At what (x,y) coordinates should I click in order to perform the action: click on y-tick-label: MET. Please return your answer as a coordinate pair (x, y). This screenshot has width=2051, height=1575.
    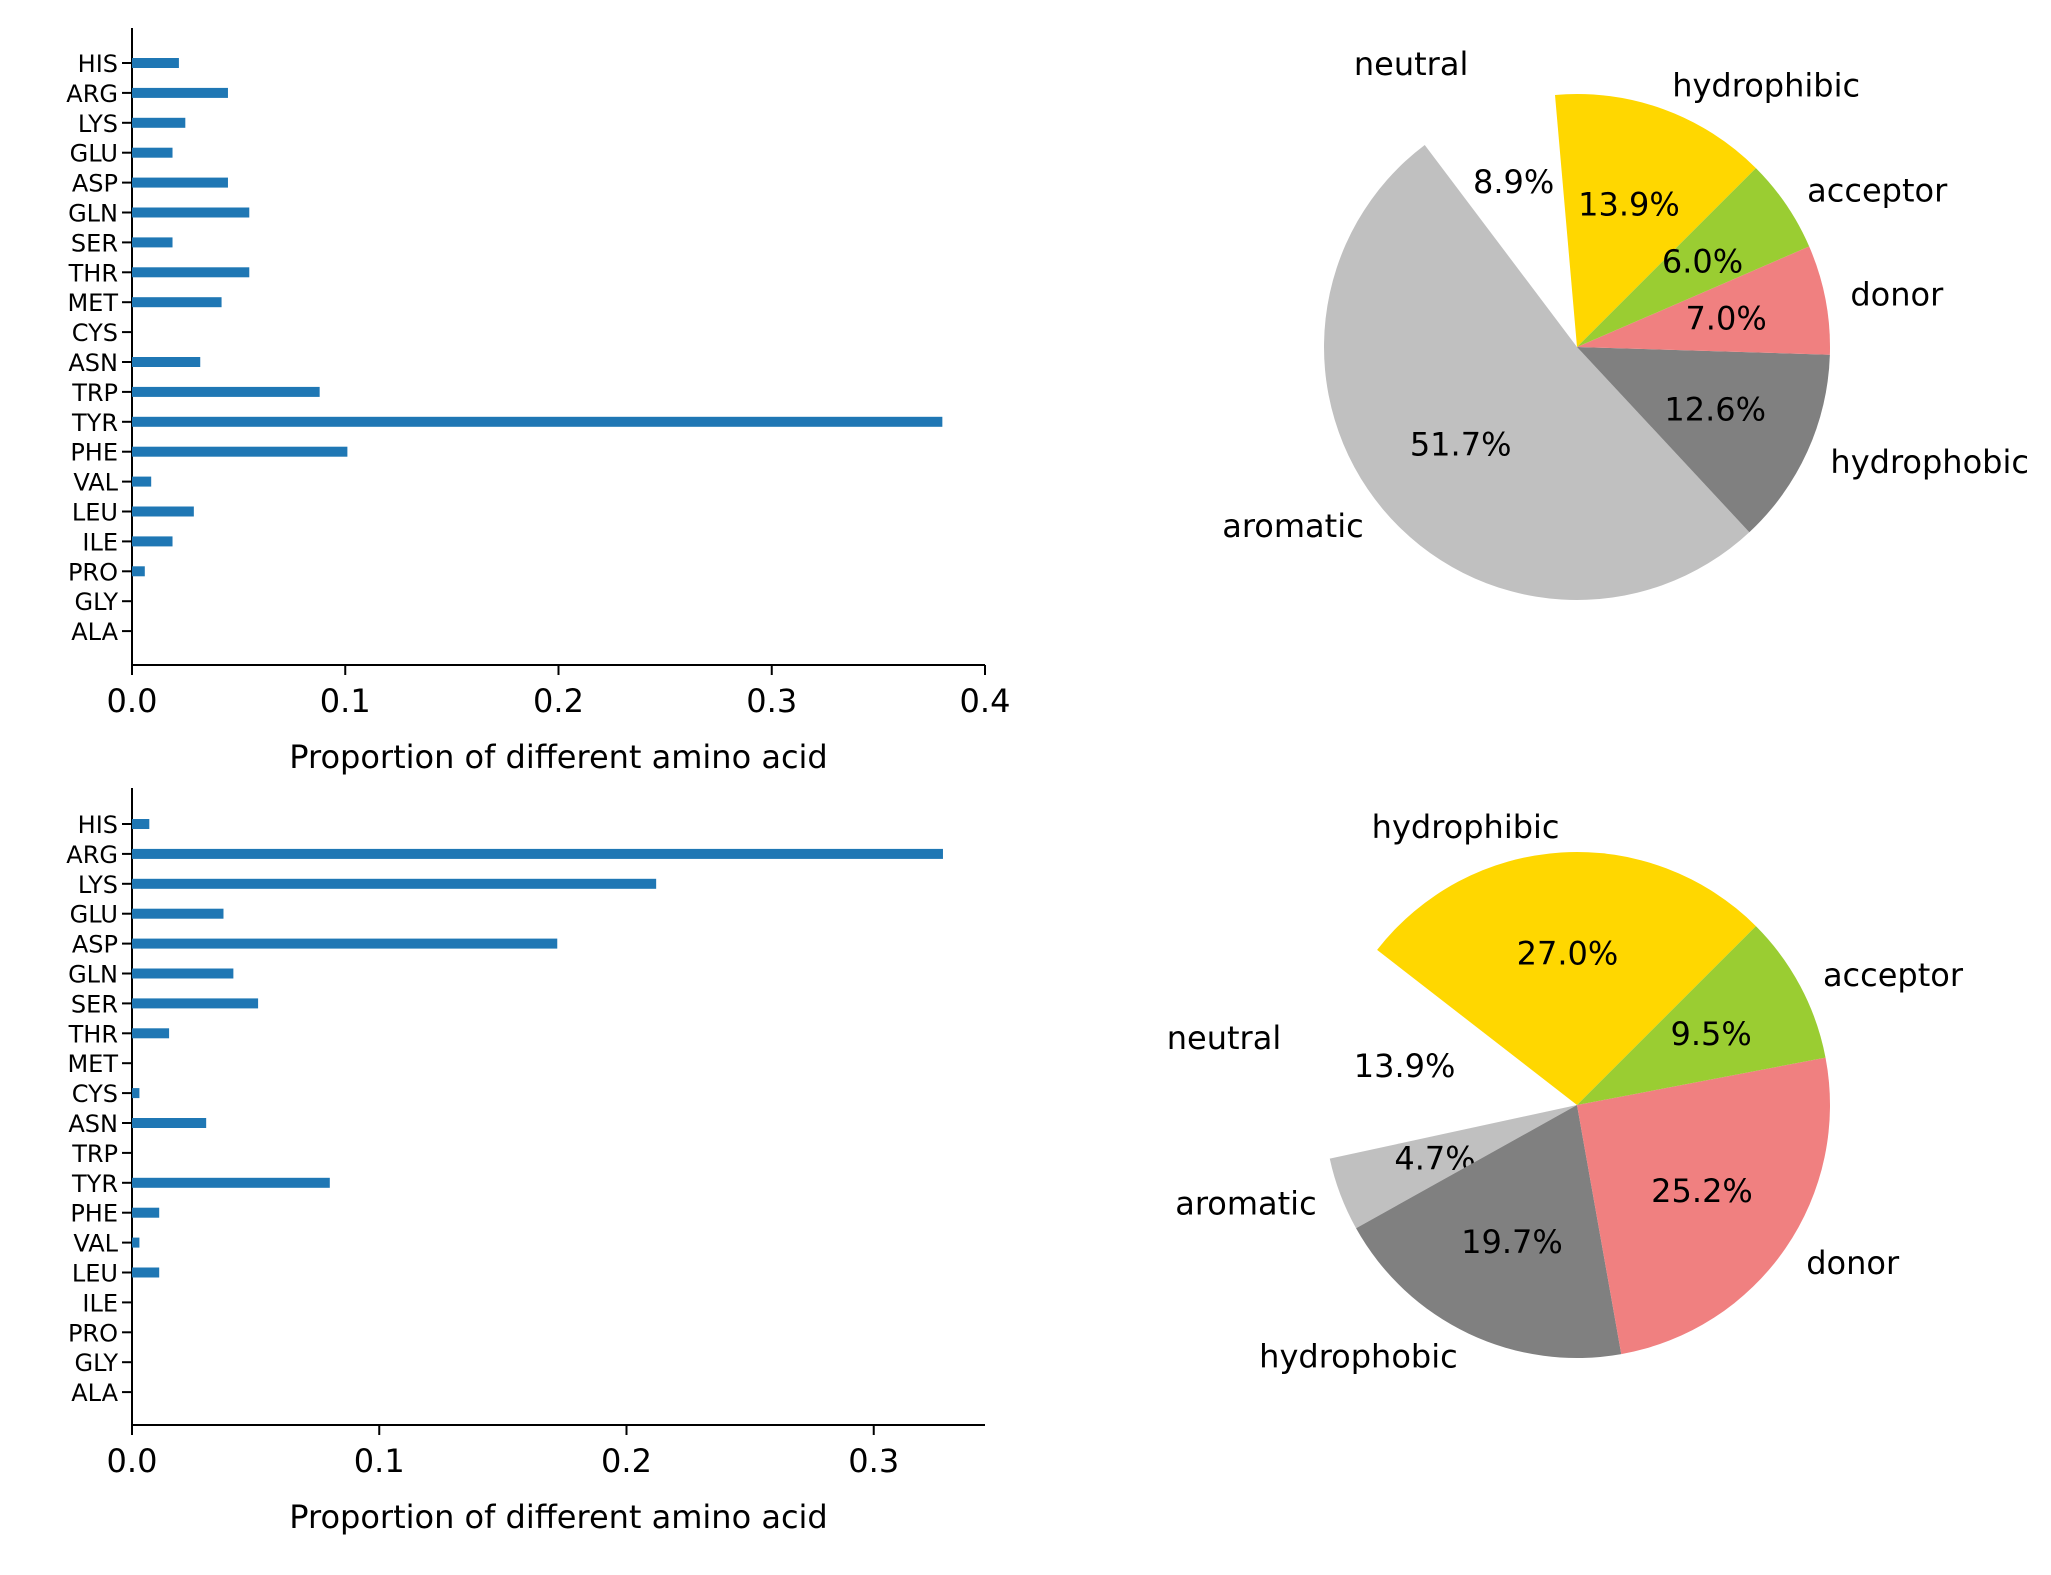
    Looking at the image, I should click on (92, 303).